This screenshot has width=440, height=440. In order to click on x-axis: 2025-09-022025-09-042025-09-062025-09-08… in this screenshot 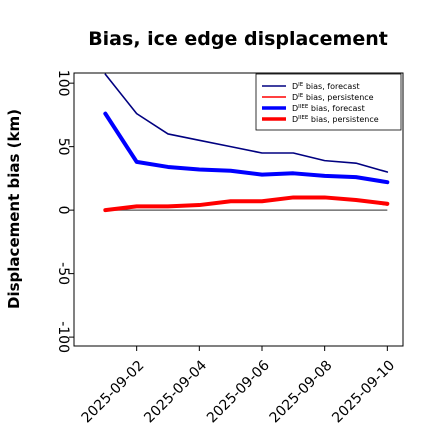, I will do `click(238, 386)`.